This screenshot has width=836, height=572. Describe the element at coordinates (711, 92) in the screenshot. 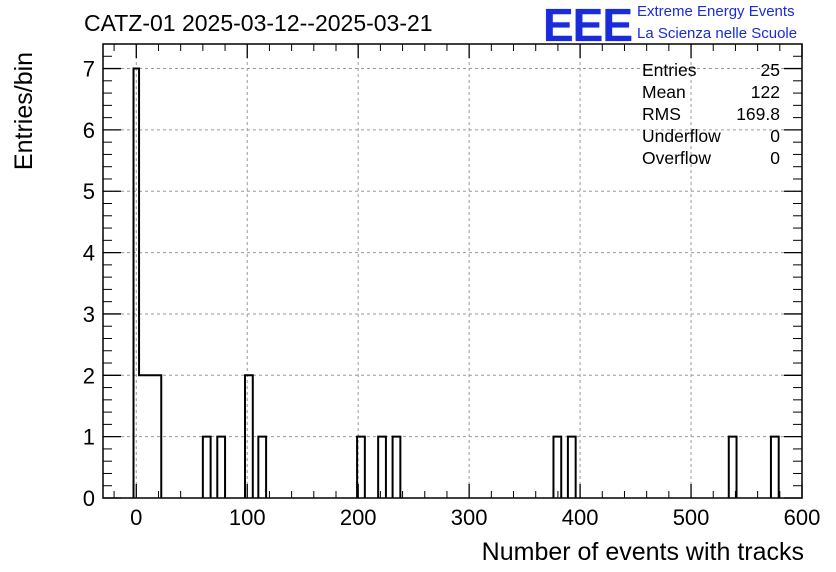

I see `stats-row-mean: Mean 122` at that location.